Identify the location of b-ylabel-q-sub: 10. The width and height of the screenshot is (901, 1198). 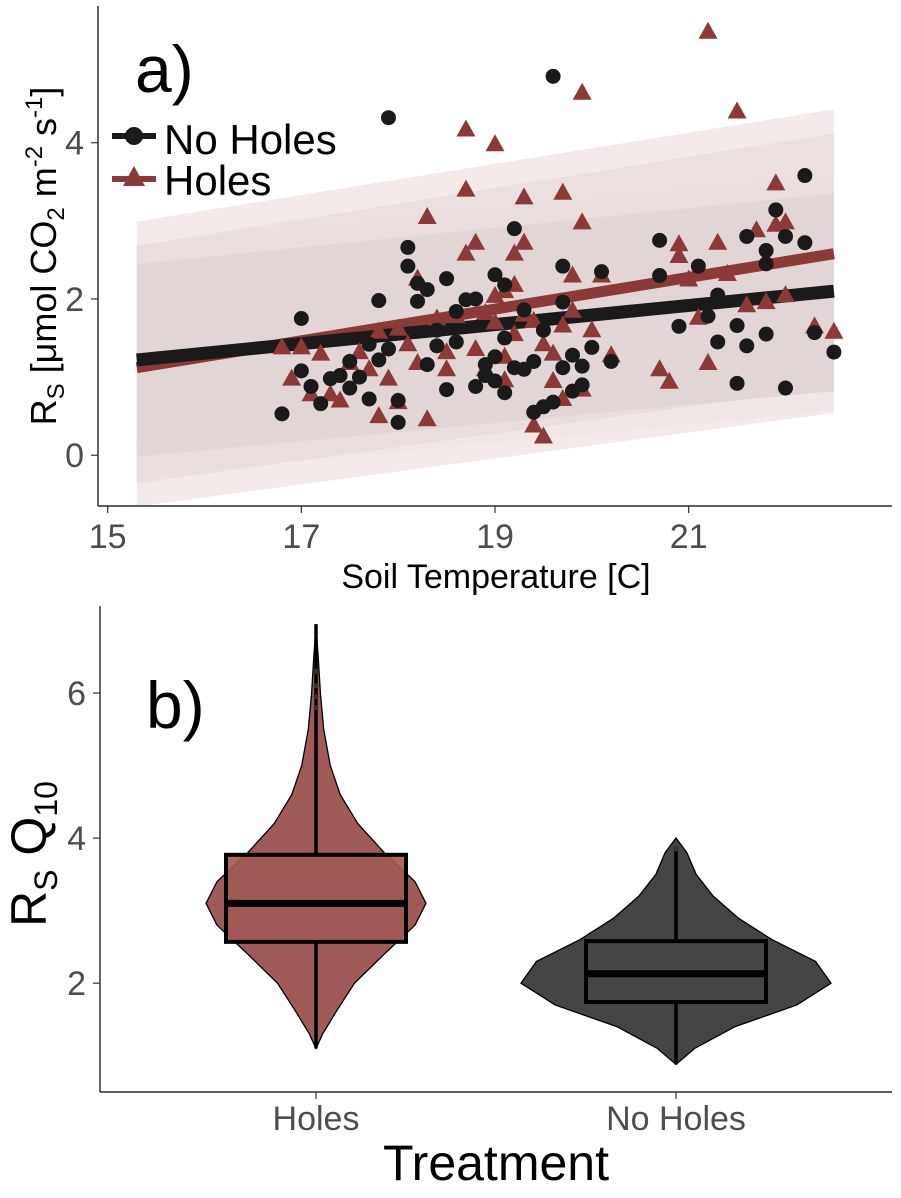
(46, 799).